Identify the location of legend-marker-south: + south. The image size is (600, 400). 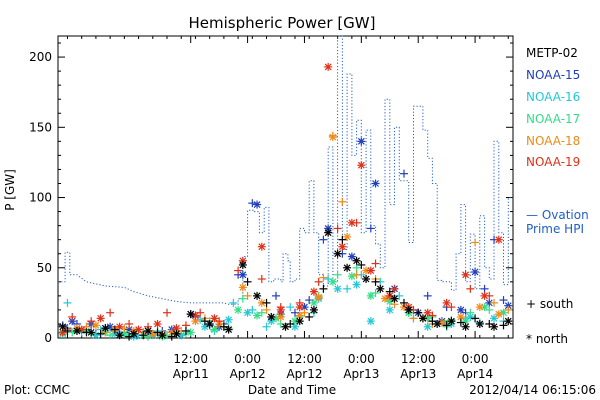
(549, 304).